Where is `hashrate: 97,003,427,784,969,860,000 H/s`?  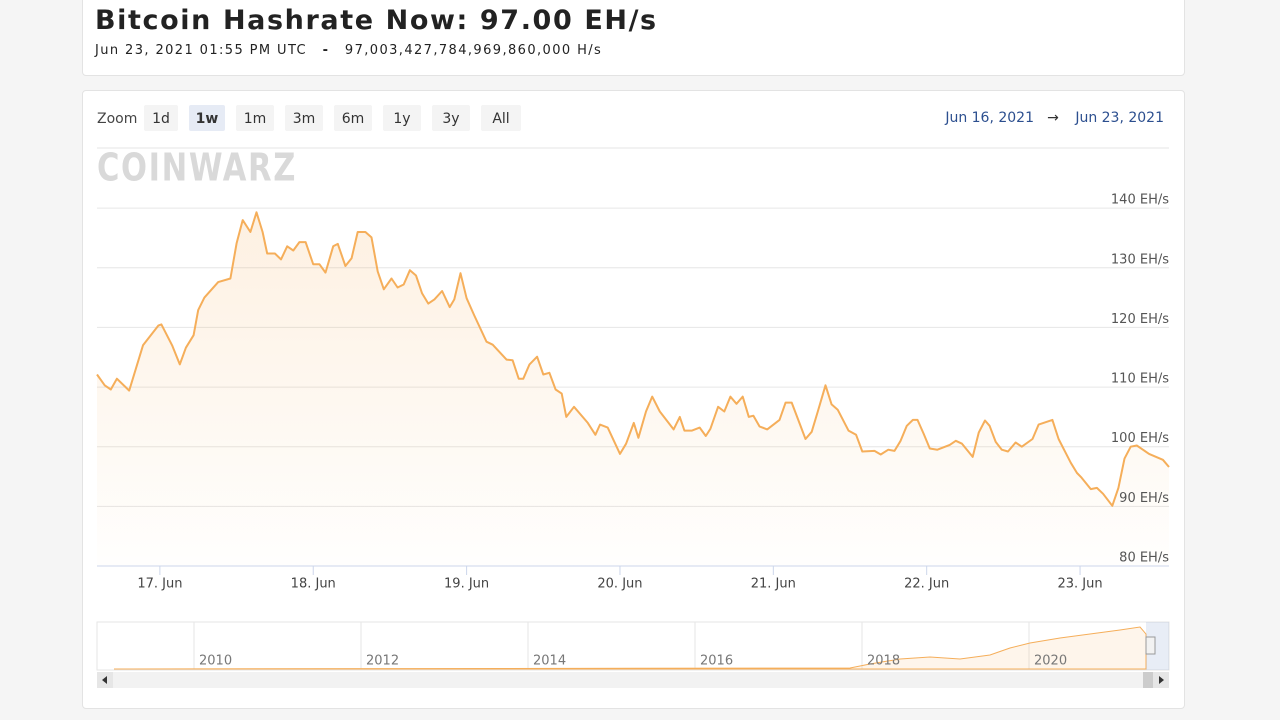
hashrate: 97,003,427,784,969,860,000 H/s is located at coordinates (473, 50).